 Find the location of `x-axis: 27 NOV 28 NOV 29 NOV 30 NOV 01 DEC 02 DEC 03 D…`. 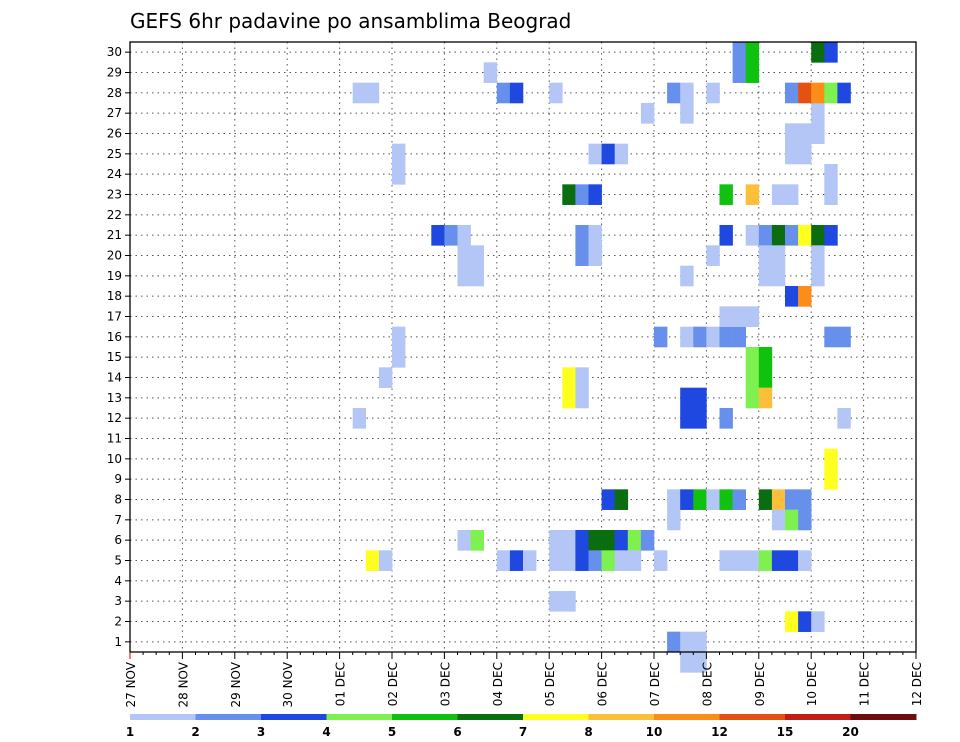

x-axis: 27 NOV 28 NOV 29 NOV 30 NOV 01 DEC 02 DEC 03 D… is located at coordinates (524, 680).